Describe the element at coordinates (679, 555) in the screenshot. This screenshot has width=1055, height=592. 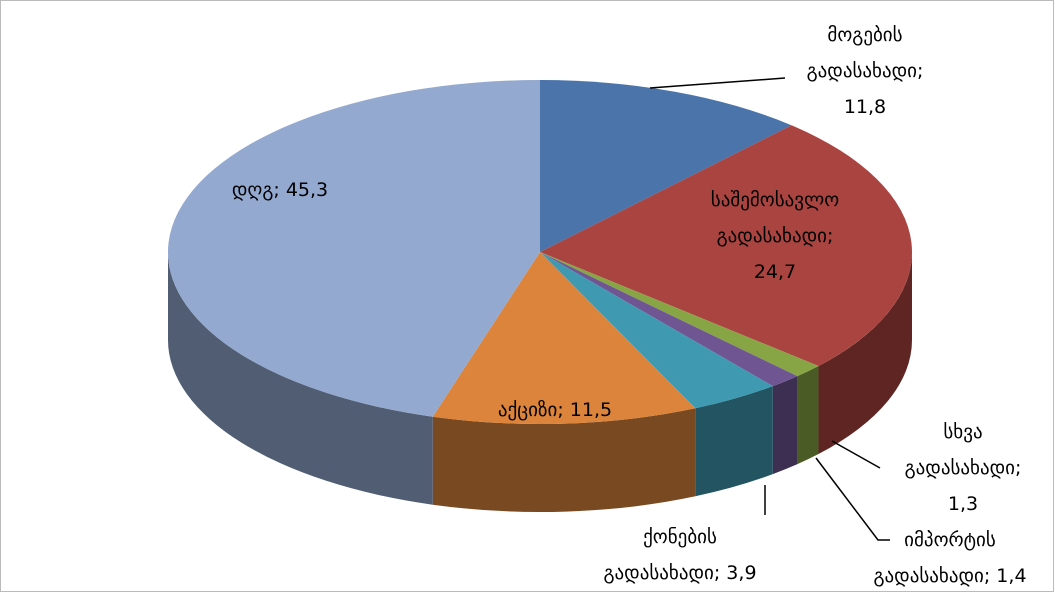
I see `data-label: ქონების გადასახადი; 3,9` at that location.